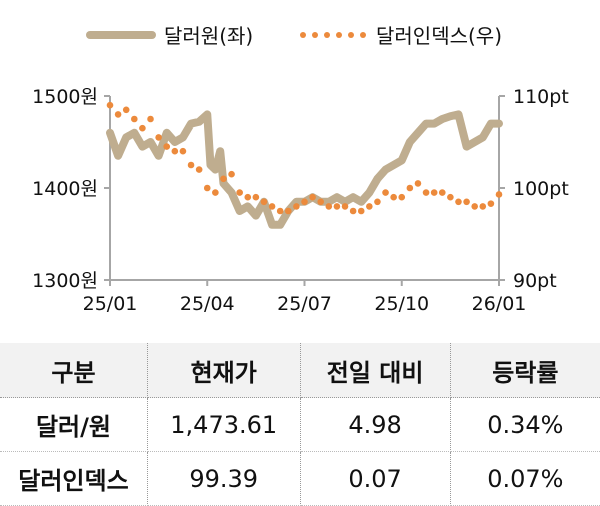 This screenshot has width=600, height=506. I want to click on row-current-price: 99.39, so click(224, 478).